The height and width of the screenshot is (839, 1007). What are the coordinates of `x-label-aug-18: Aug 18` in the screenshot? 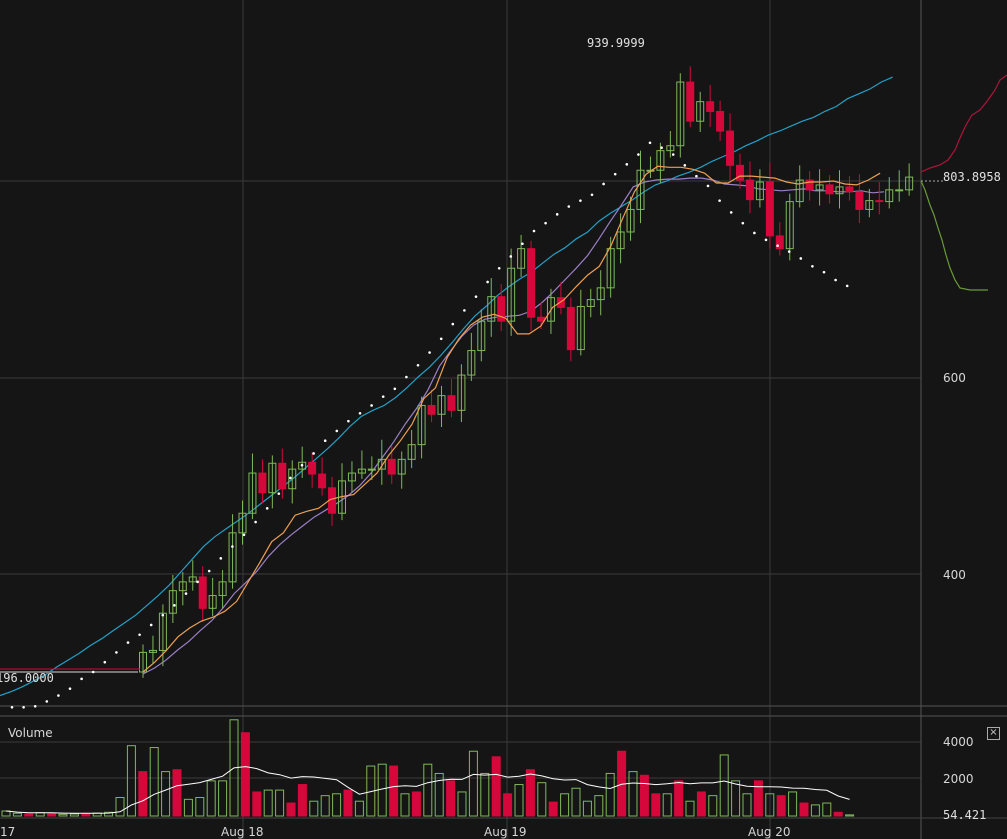 It's located at (242, 832).